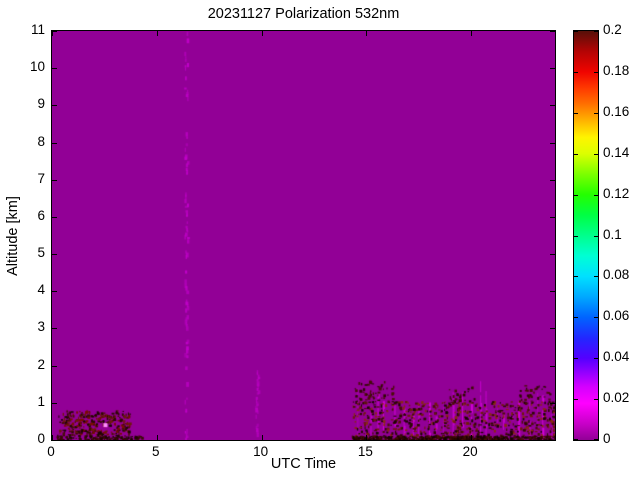  I want to click on y-tick-label: 7, so click(41, 178).